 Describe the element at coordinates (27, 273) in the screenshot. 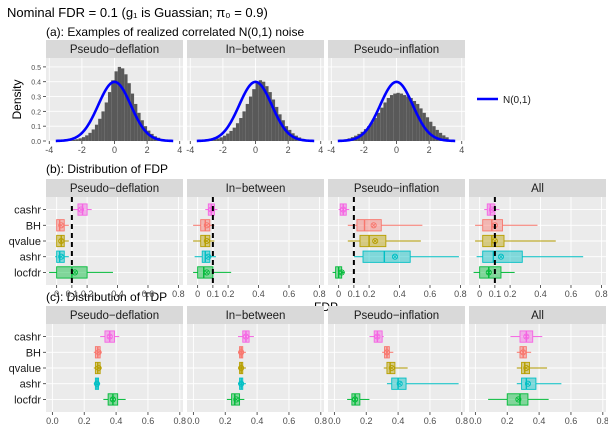

I see `category-label: locfdr` at that location.